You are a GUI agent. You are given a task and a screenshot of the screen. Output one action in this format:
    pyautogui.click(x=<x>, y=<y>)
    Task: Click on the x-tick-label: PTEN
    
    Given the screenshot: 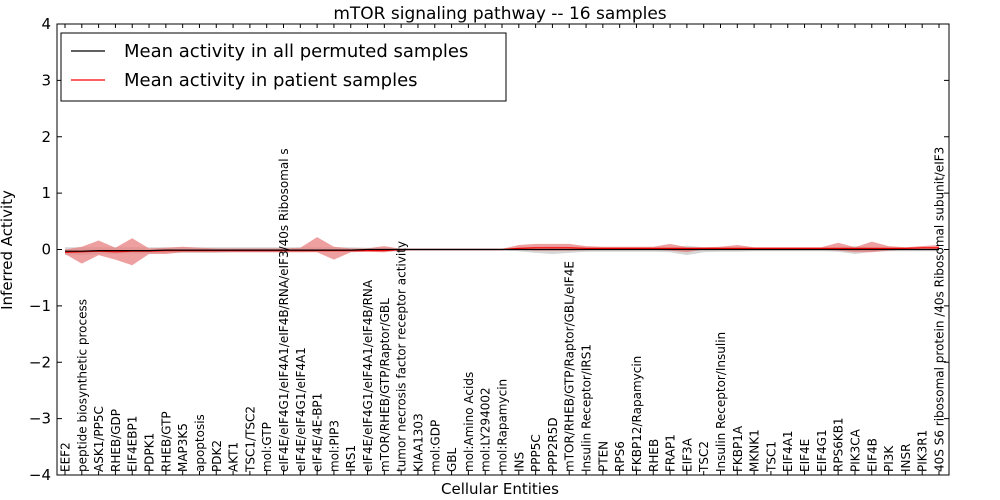 What is the action you would take?
    pyautogui.click(x=603, y=456)
    